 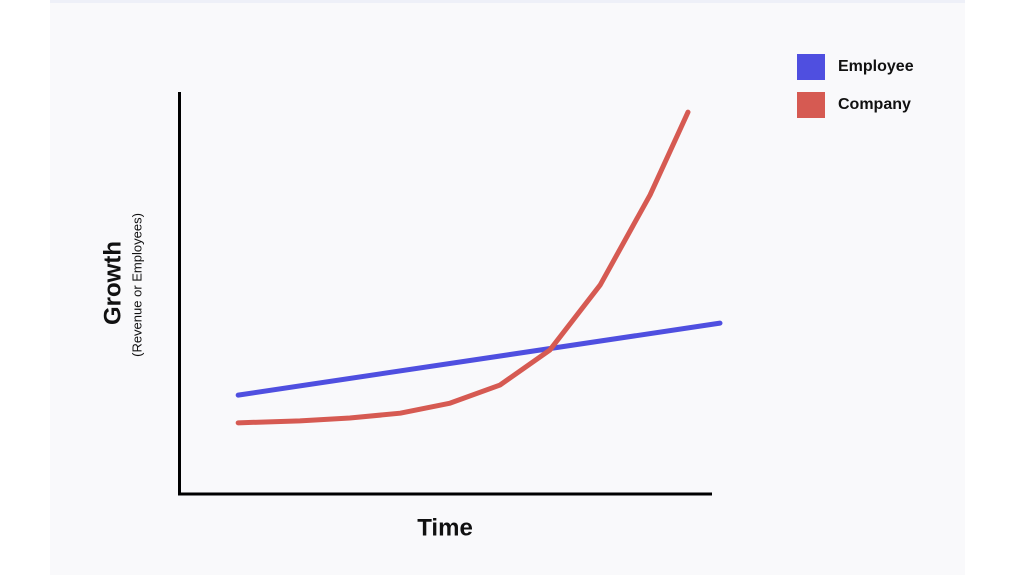 What do you see at coordinates (507, 1) in the screenshot?
I see `panel-top-border` at bounding box center [507, 1].